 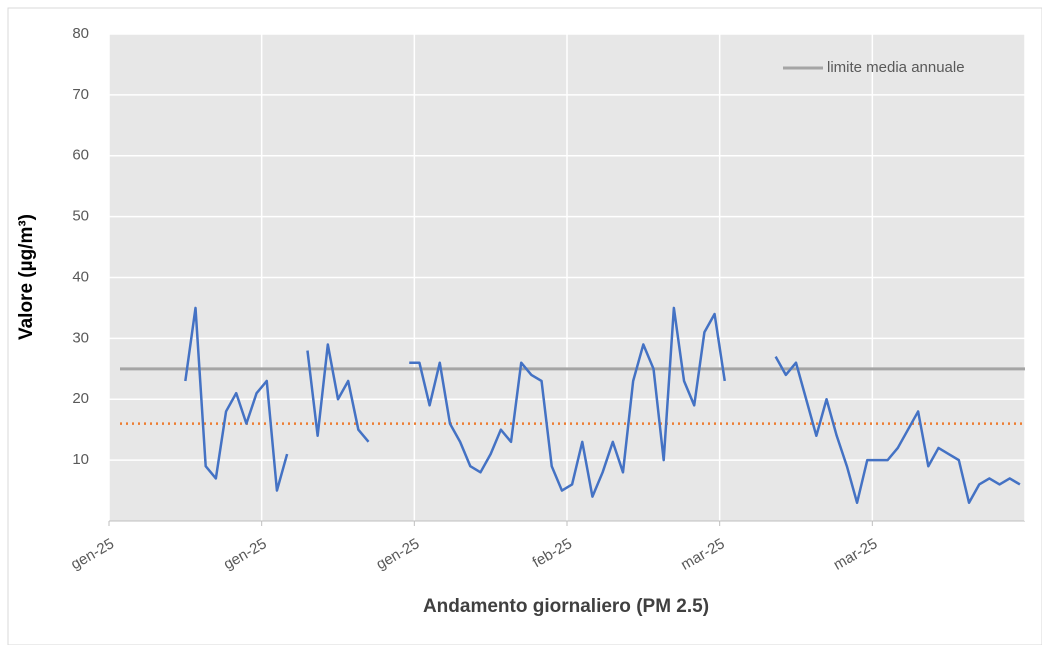 I want to click on y-tick-label: 60, so click(x=80, y=155).